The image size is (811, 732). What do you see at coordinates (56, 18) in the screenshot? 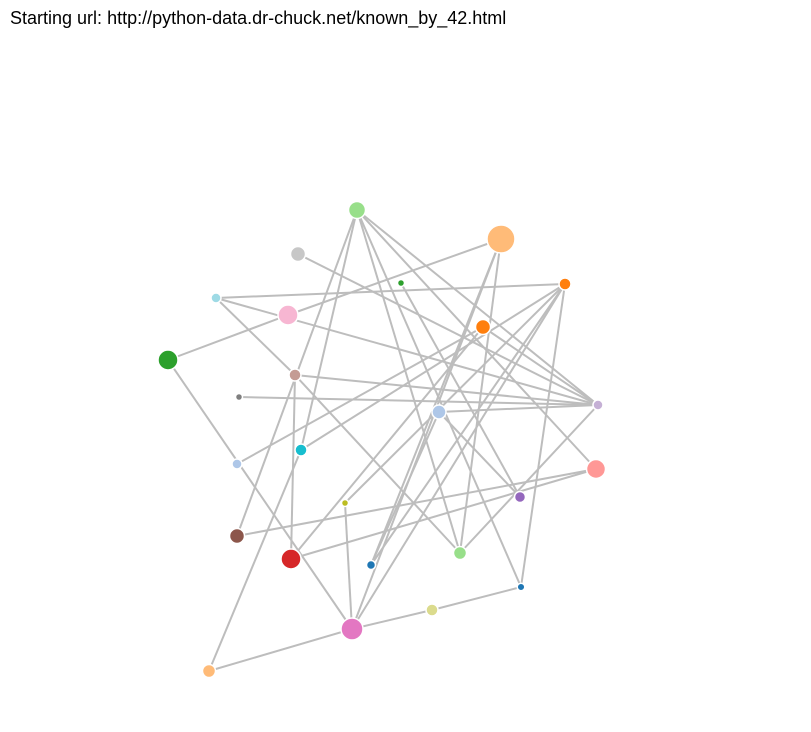
I see `starting-url-label: Starting url:` at bounding box center [56, 18].